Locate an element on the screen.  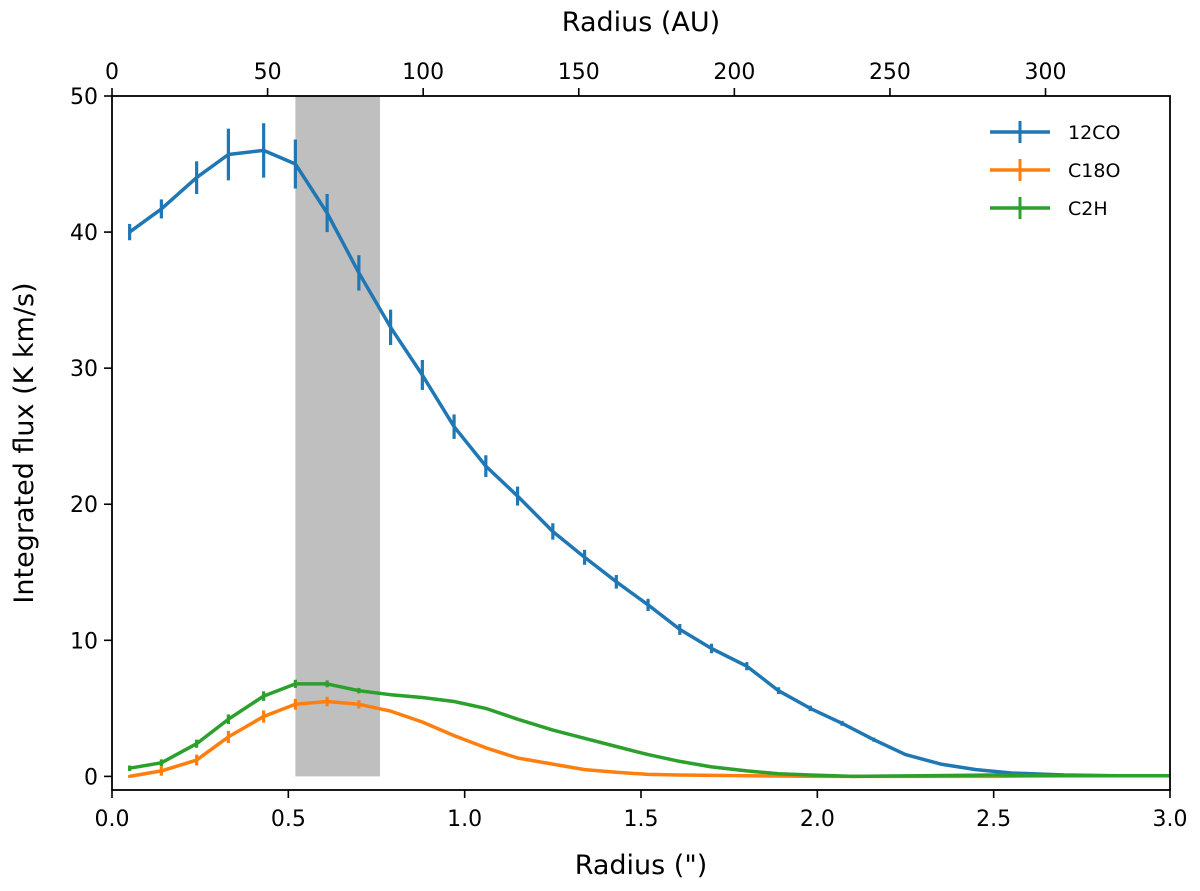
y-tick-label: 50 is located at coordinates (84, 97).